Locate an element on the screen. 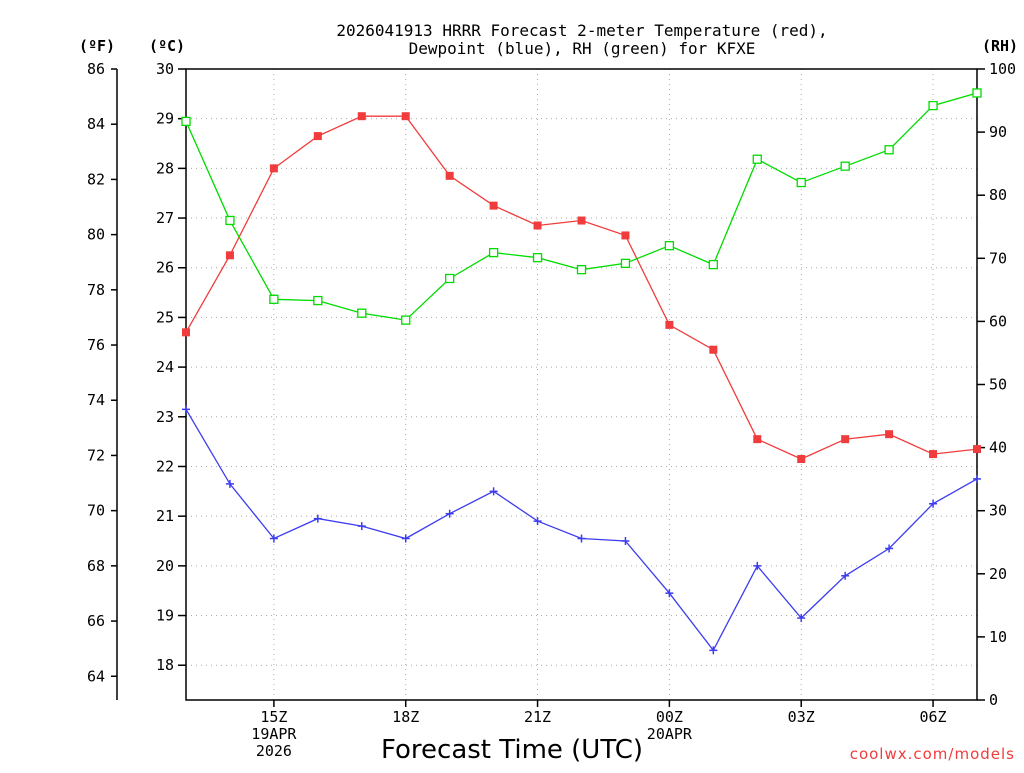 The height and width of the screenshot is (773, 1024). rh-tick-label: 30 is located at coordinates (998, 511).